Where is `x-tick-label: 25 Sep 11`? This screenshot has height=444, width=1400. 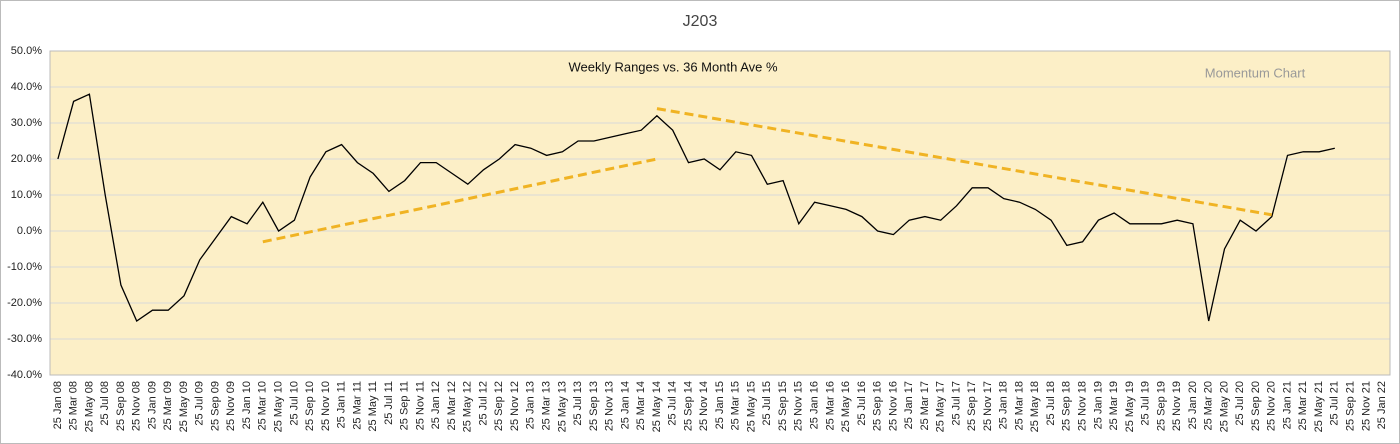
x-tick-label: 25 Sep 11 is located at coordinates (405, 405).